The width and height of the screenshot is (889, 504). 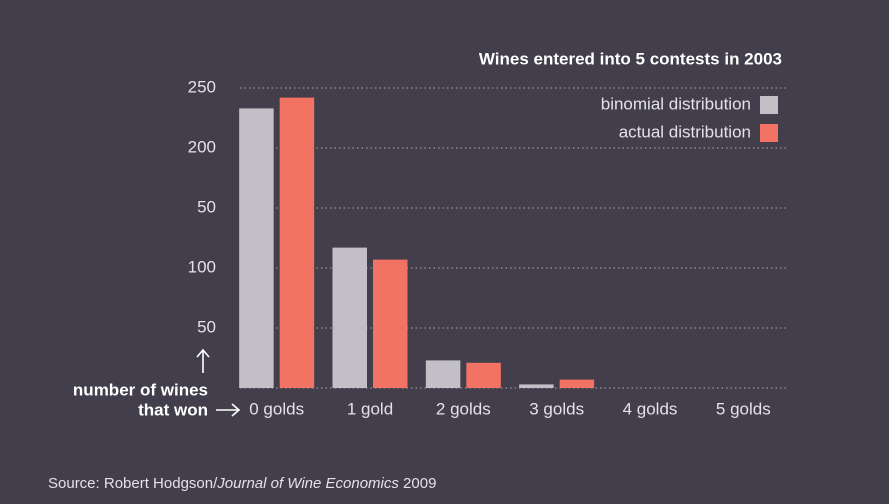 What do you see at coordinates (556, 408) in the screenshot?
I see `x-tick-label: 3 golds` at bounding box center [556, 408].